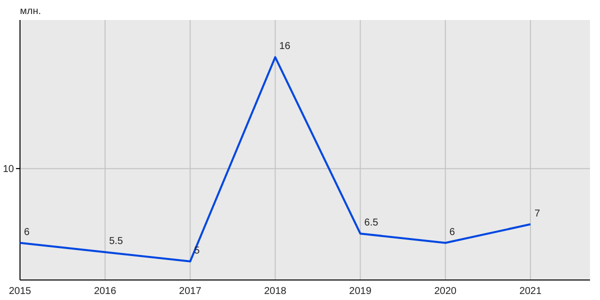 This screenshot has width=600, height=300. What do you see at coordinates (371, 223) in the screenshot?
I see `data-label: 6.5` at bounding box center [371, 223].